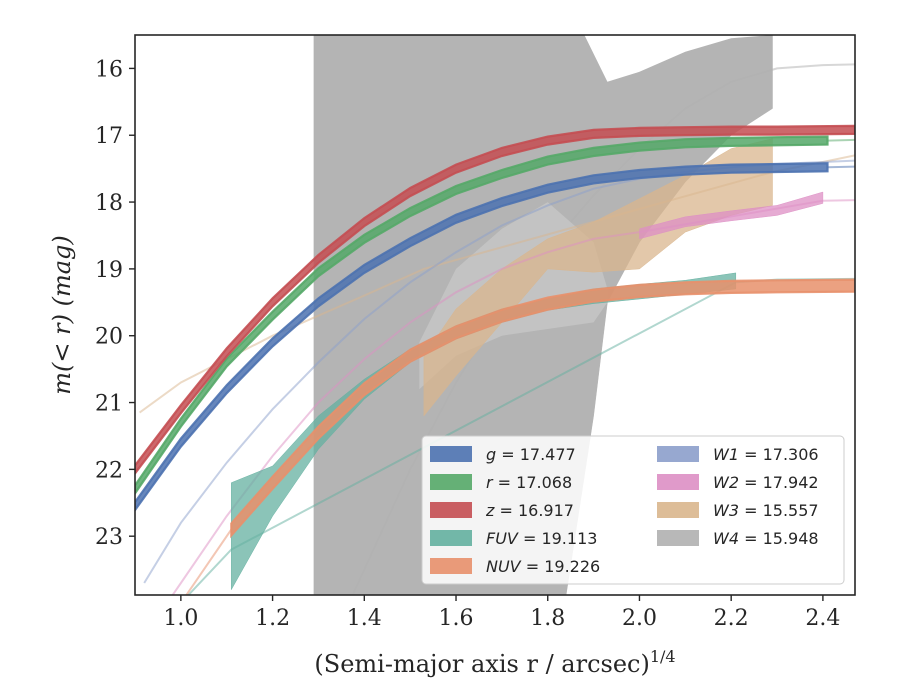  Describe the element at coordinates (109, 69) in the screenshot. I see `y-tick-label: 16` at that location.